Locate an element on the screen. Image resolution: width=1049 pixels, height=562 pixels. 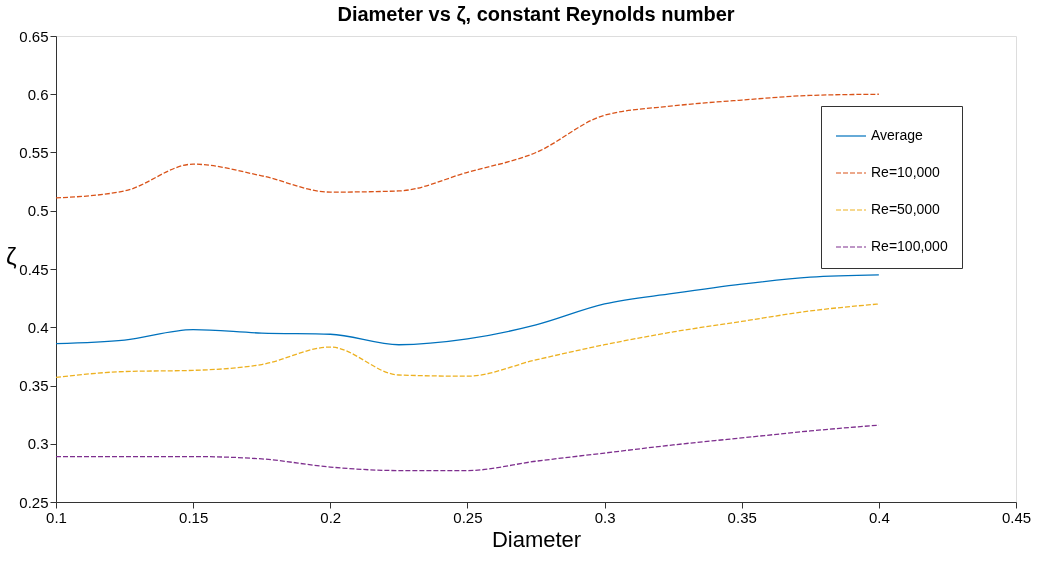
y-tick-label: 0.4 is located at coordinates (38, 327).